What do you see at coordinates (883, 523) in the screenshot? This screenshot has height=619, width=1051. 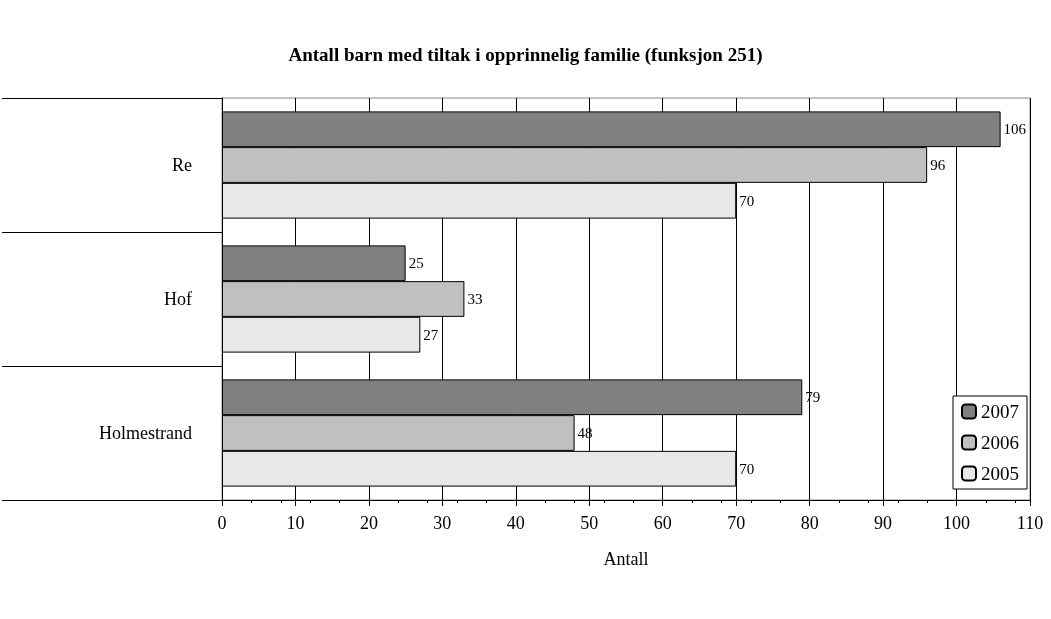 I see `x-tick-label: 90` at bounding box center [883, 523].